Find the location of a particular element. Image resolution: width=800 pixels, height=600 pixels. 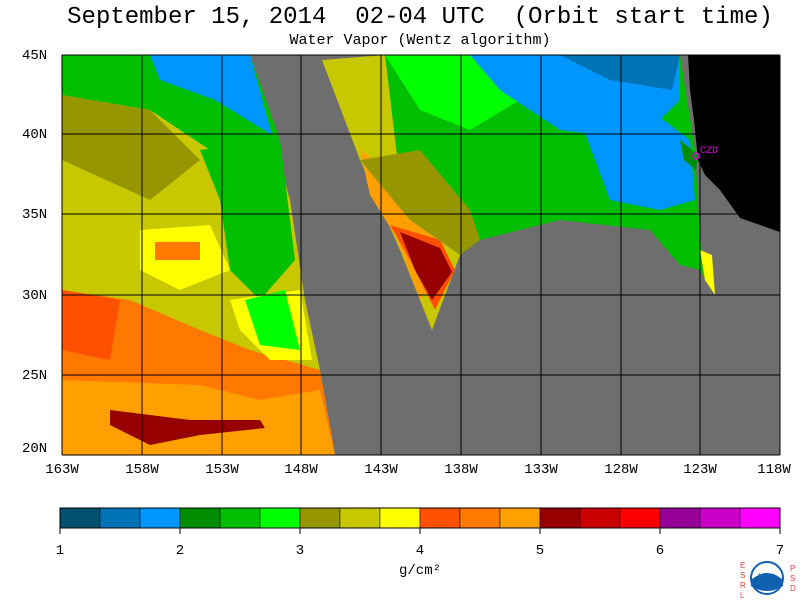

lon-label-158w: 158W is located at coordinates (142, 470).